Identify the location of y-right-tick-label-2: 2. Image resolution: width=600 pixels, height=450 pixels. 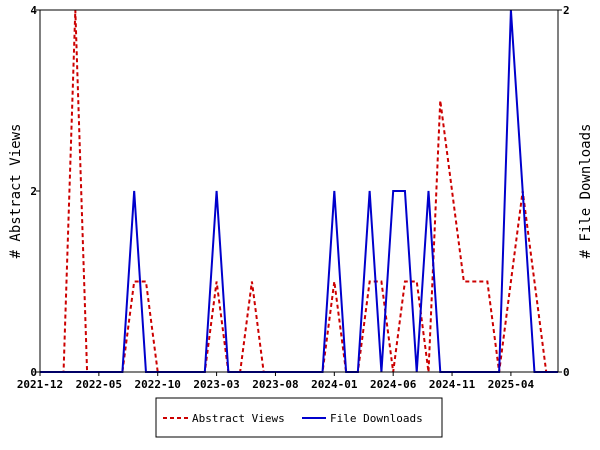
(566, 10).